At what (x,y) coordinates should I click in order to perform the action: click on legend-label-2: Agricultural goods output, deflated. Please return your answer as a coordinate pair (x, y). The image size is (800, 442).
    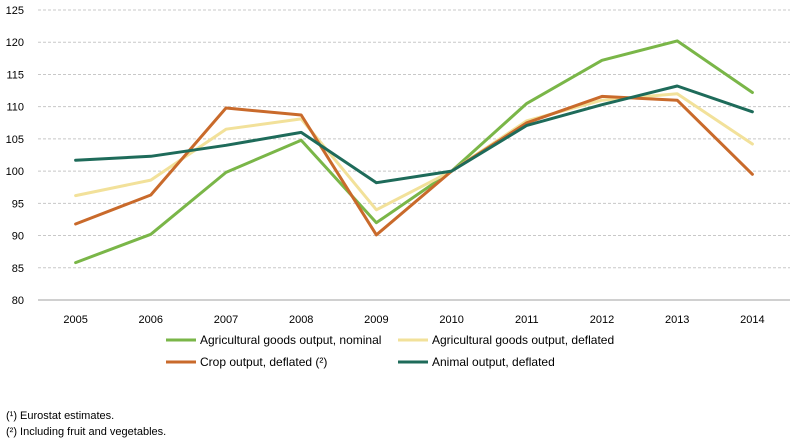
    Looking at the image, I should click on (523, 340).